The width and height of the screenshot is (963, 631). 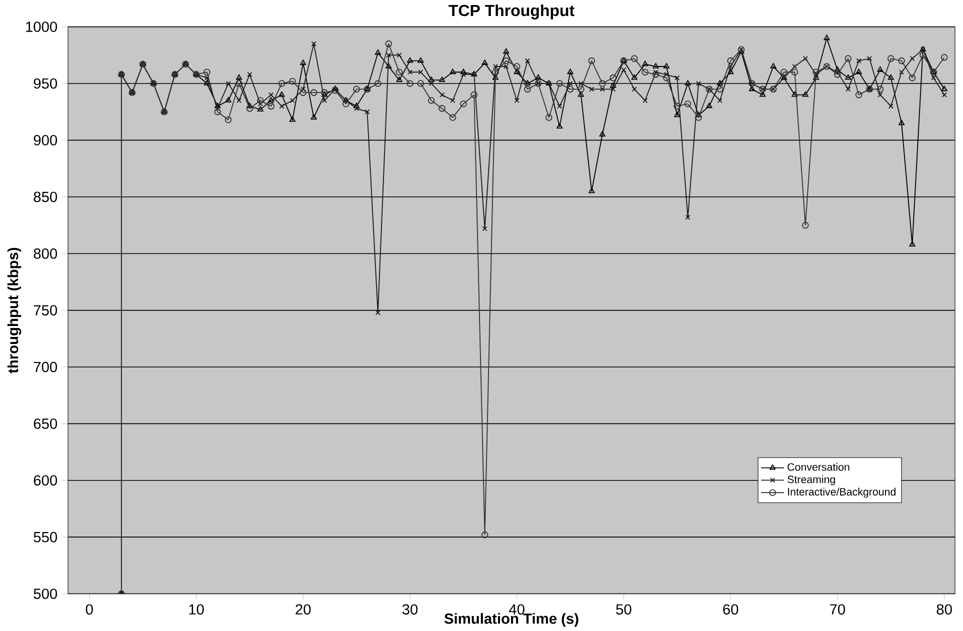 I want to click on y-tick-label: 700, so click(x=46, y=367).